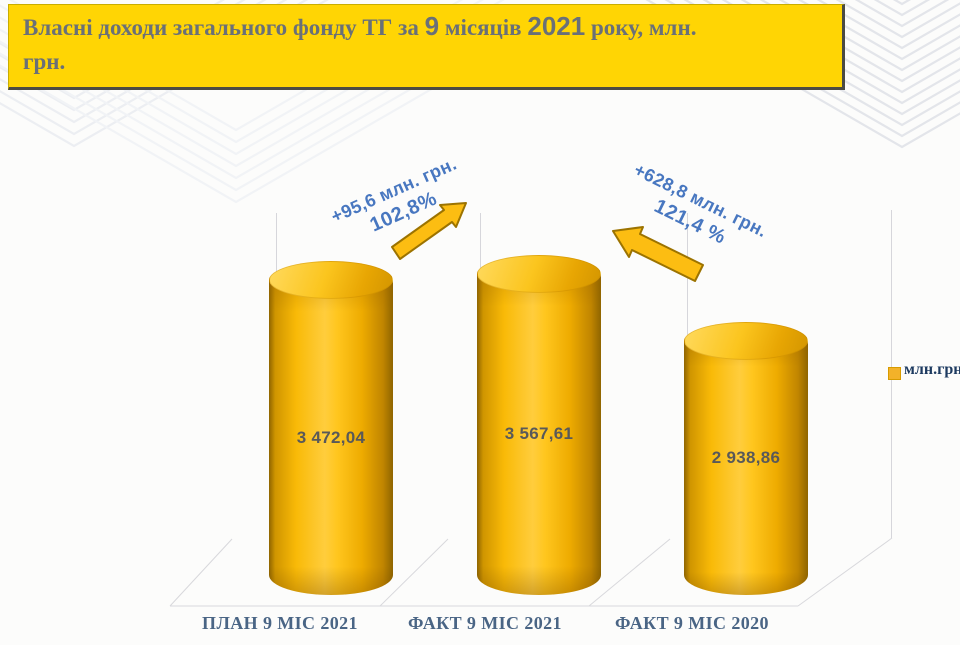  I want to click on title-text: Власні доходи загального фонду ТГ за, so click(224, 27).